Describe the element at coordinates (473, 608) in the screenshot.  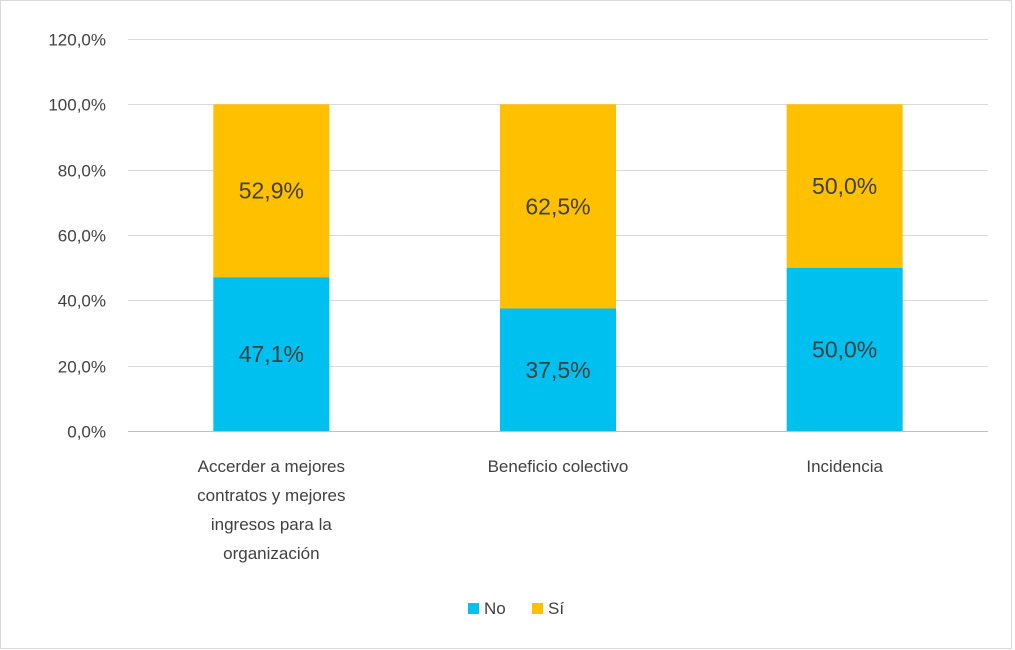
I see `legend-swatch-no` at that location.